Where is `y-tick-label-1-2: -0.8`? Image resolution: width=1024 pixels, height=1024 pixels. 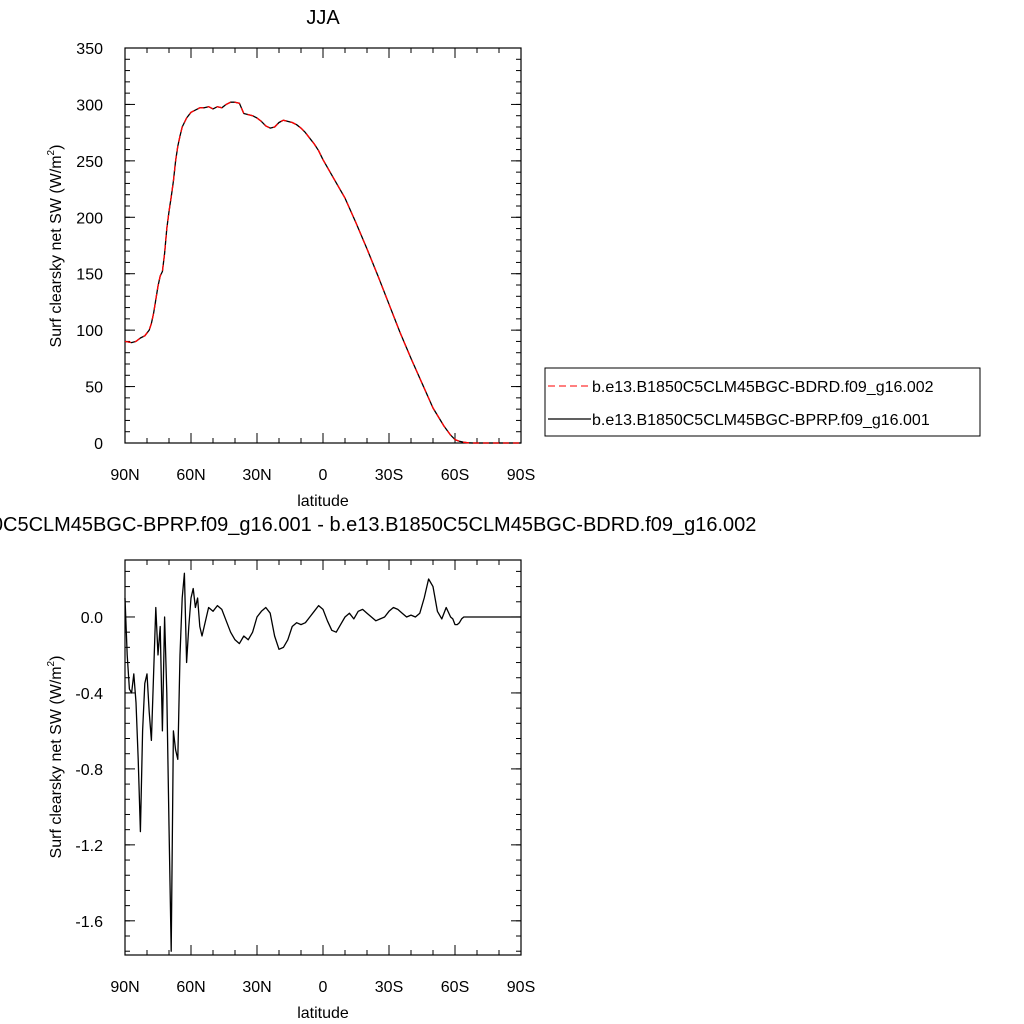 y-tick-label-1-2: -0.8 is located at coordinates (89, 770).